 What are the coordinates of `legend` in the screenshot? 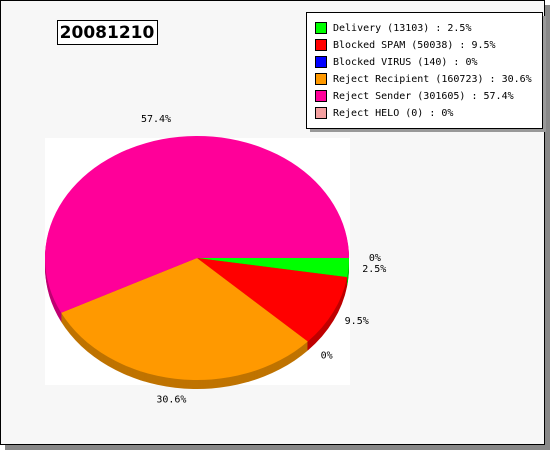 It's located at (424, 70).